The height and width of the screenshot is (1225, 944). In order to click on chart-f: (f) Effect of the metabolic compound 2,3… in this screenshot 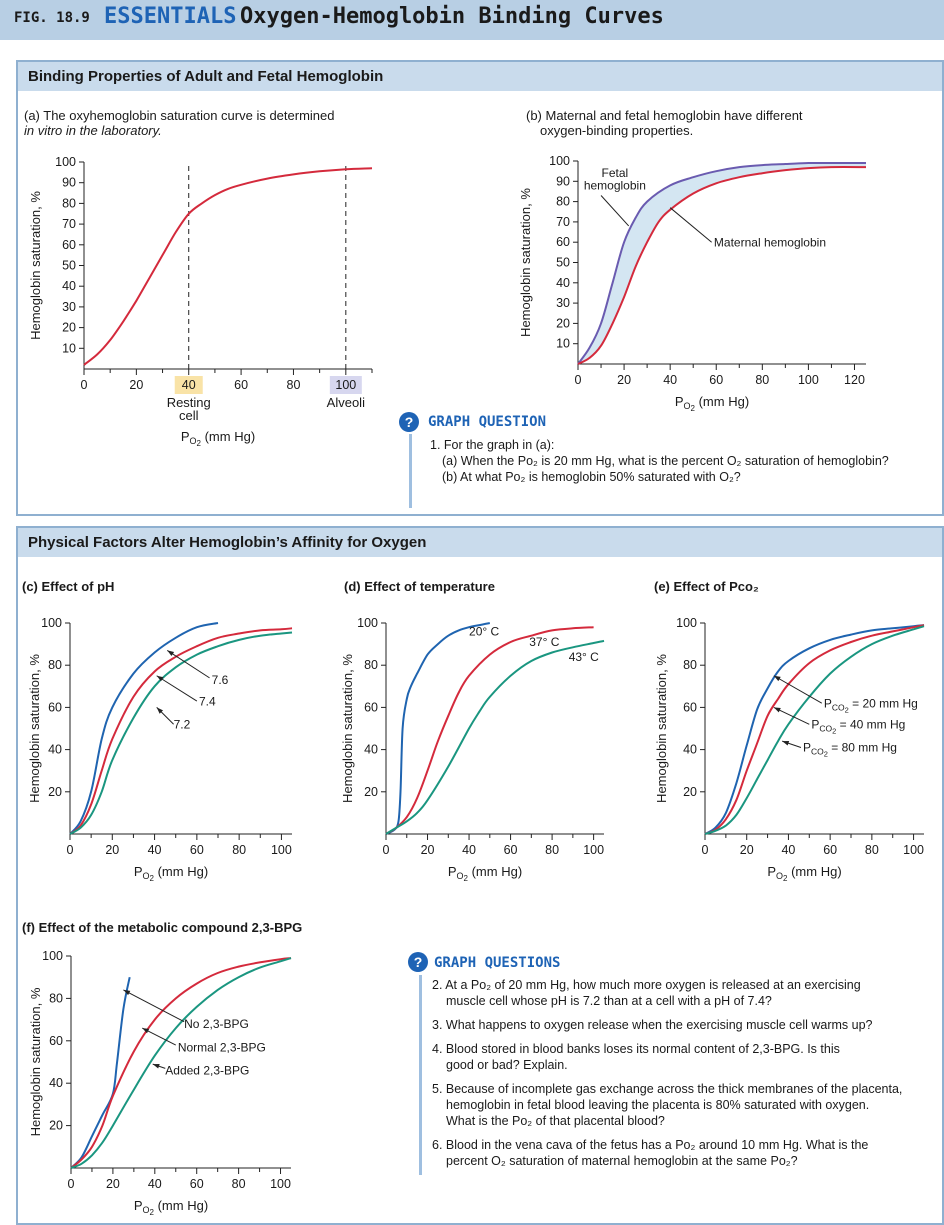, I will do `click(162, 1068)`.